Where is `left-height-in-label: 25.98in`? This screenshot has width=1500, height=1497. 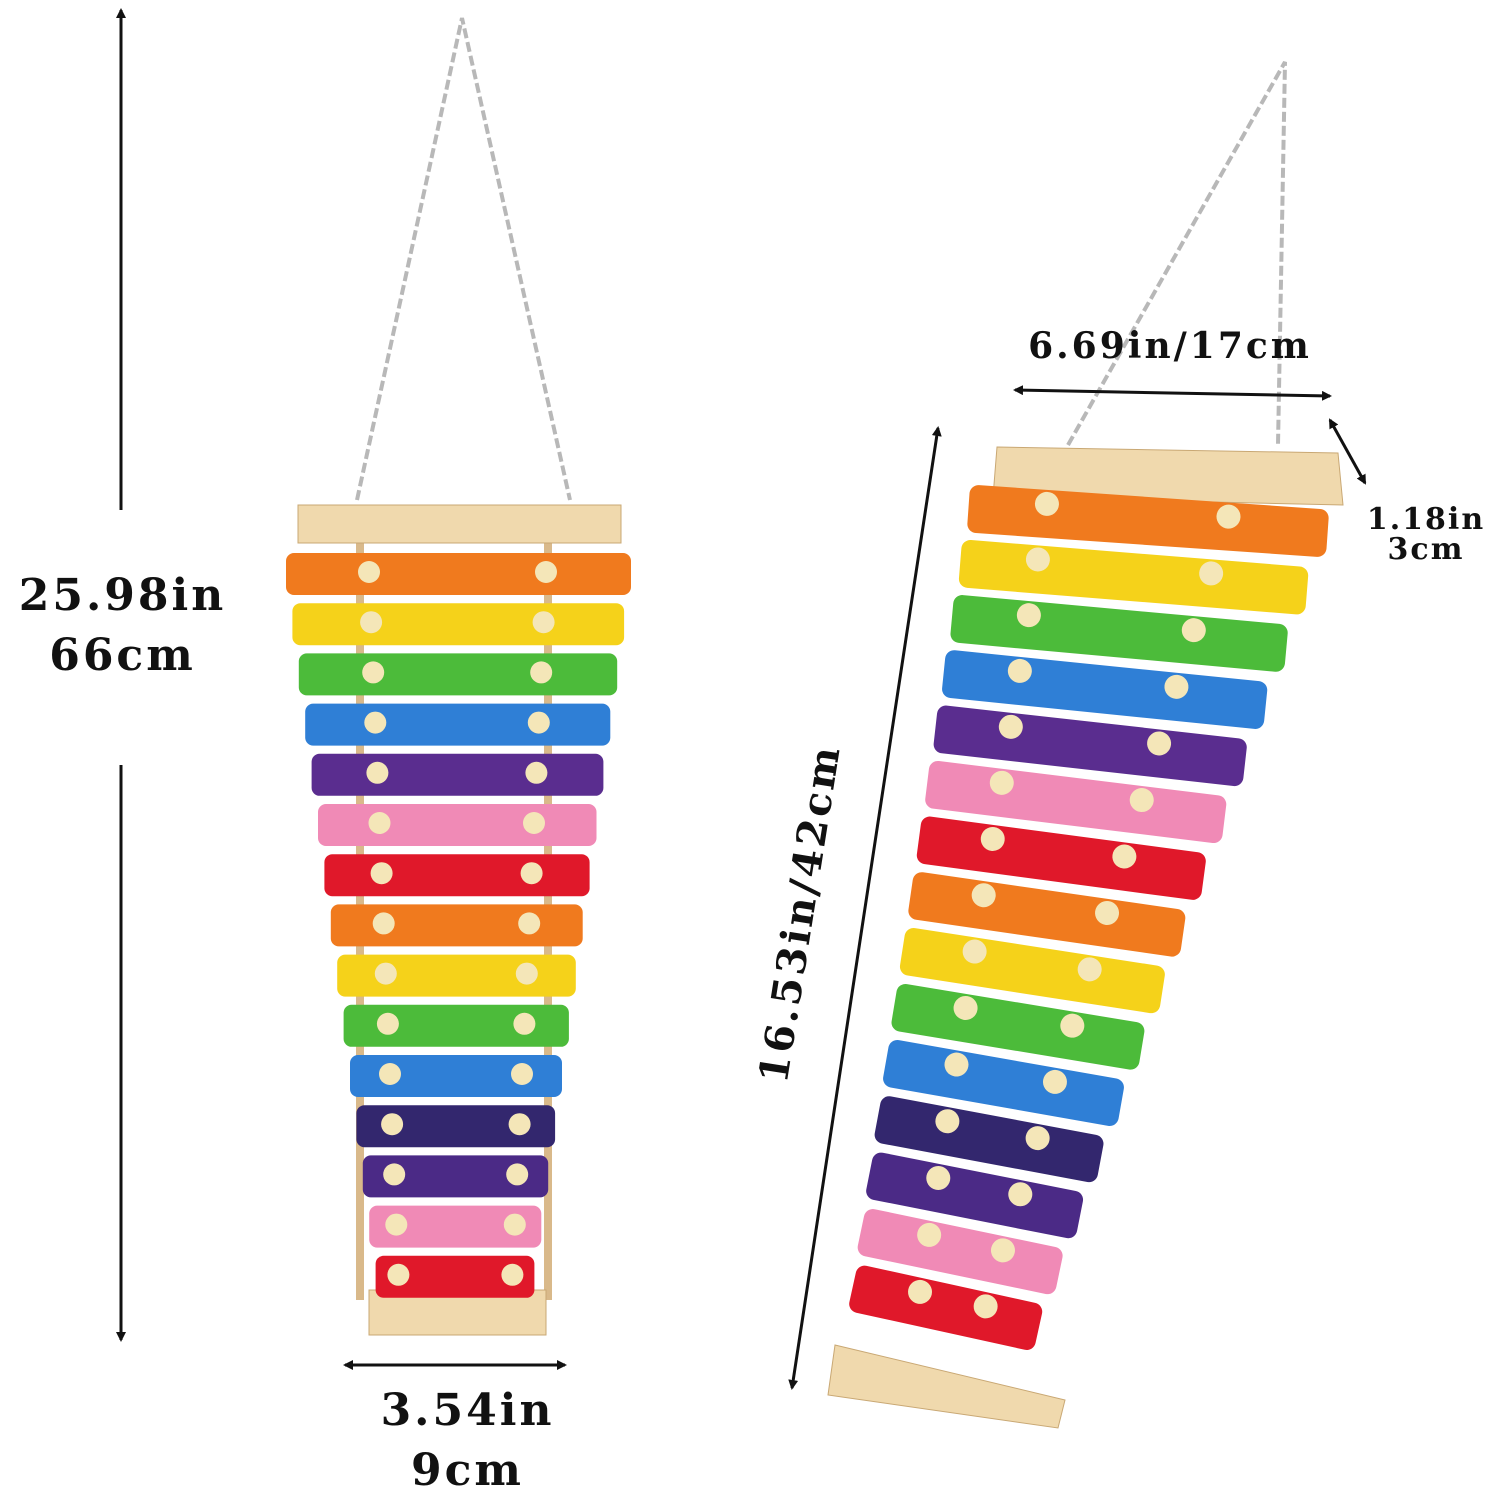
left-height-in-label: 25.98in is located at coordinates (122, 595).